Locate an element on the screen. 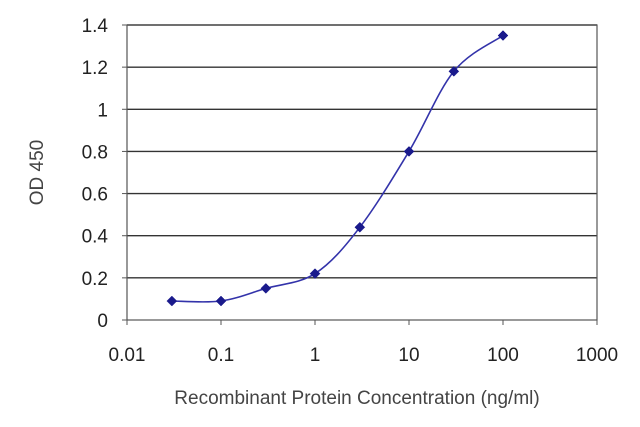  y-tick-label: 0.2 is located at coordinates (95, 279).